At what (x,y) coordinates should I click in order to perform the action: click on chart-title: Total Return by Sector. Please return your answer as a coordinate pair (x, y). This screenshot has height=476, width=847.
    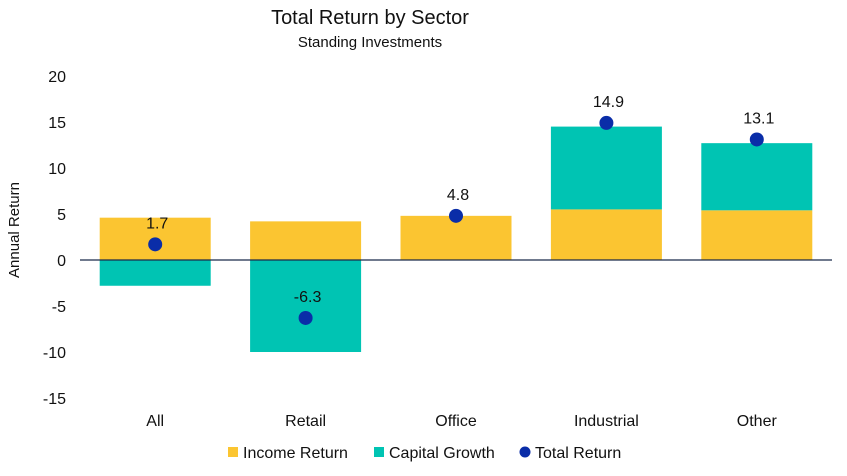
    Looking at the image, I should click on (370, 18).